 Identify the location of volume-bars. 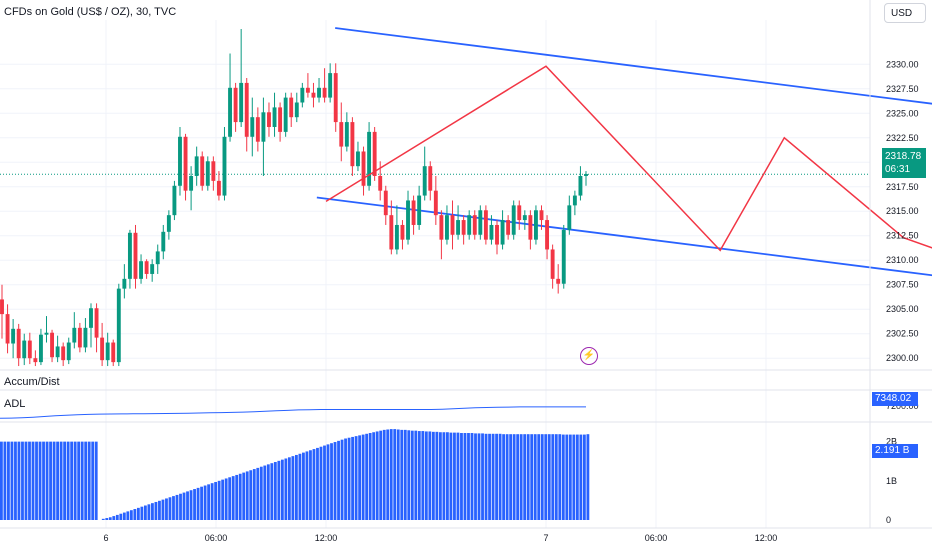
(295, 474).